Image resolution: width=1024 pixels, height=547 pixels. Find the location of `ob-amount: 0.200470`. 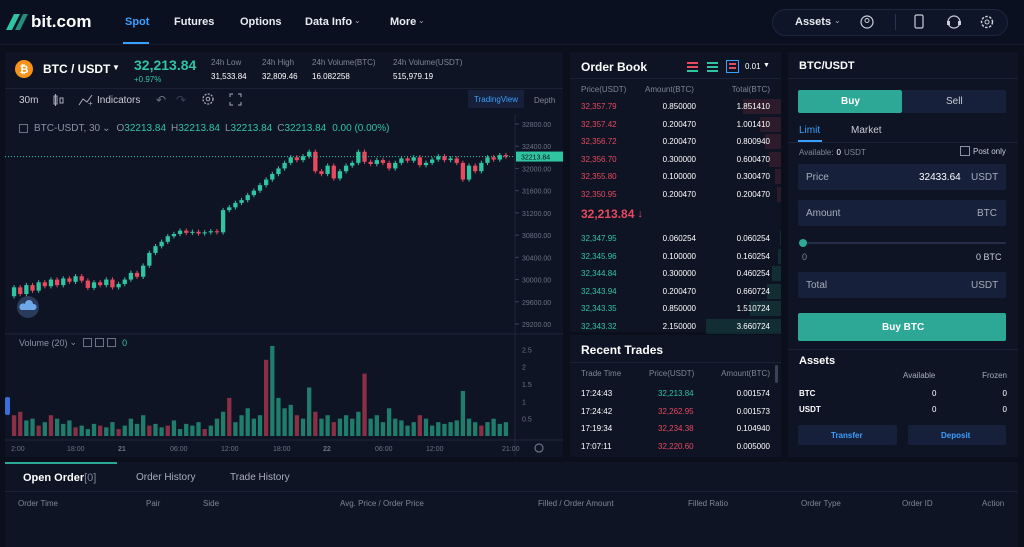

ob-amount: 0.200470 is located at coordinates (679, 124).